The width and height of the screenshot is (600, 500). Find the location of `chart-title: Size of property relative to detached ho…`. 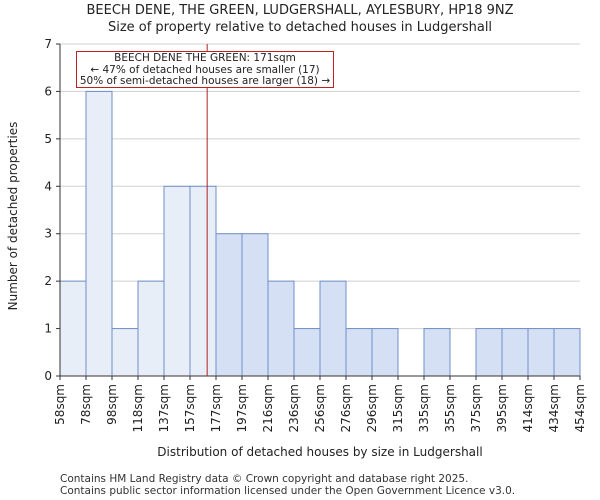

chart-title: Size of property relative to detached ho… is located at coordinates (300, 27).